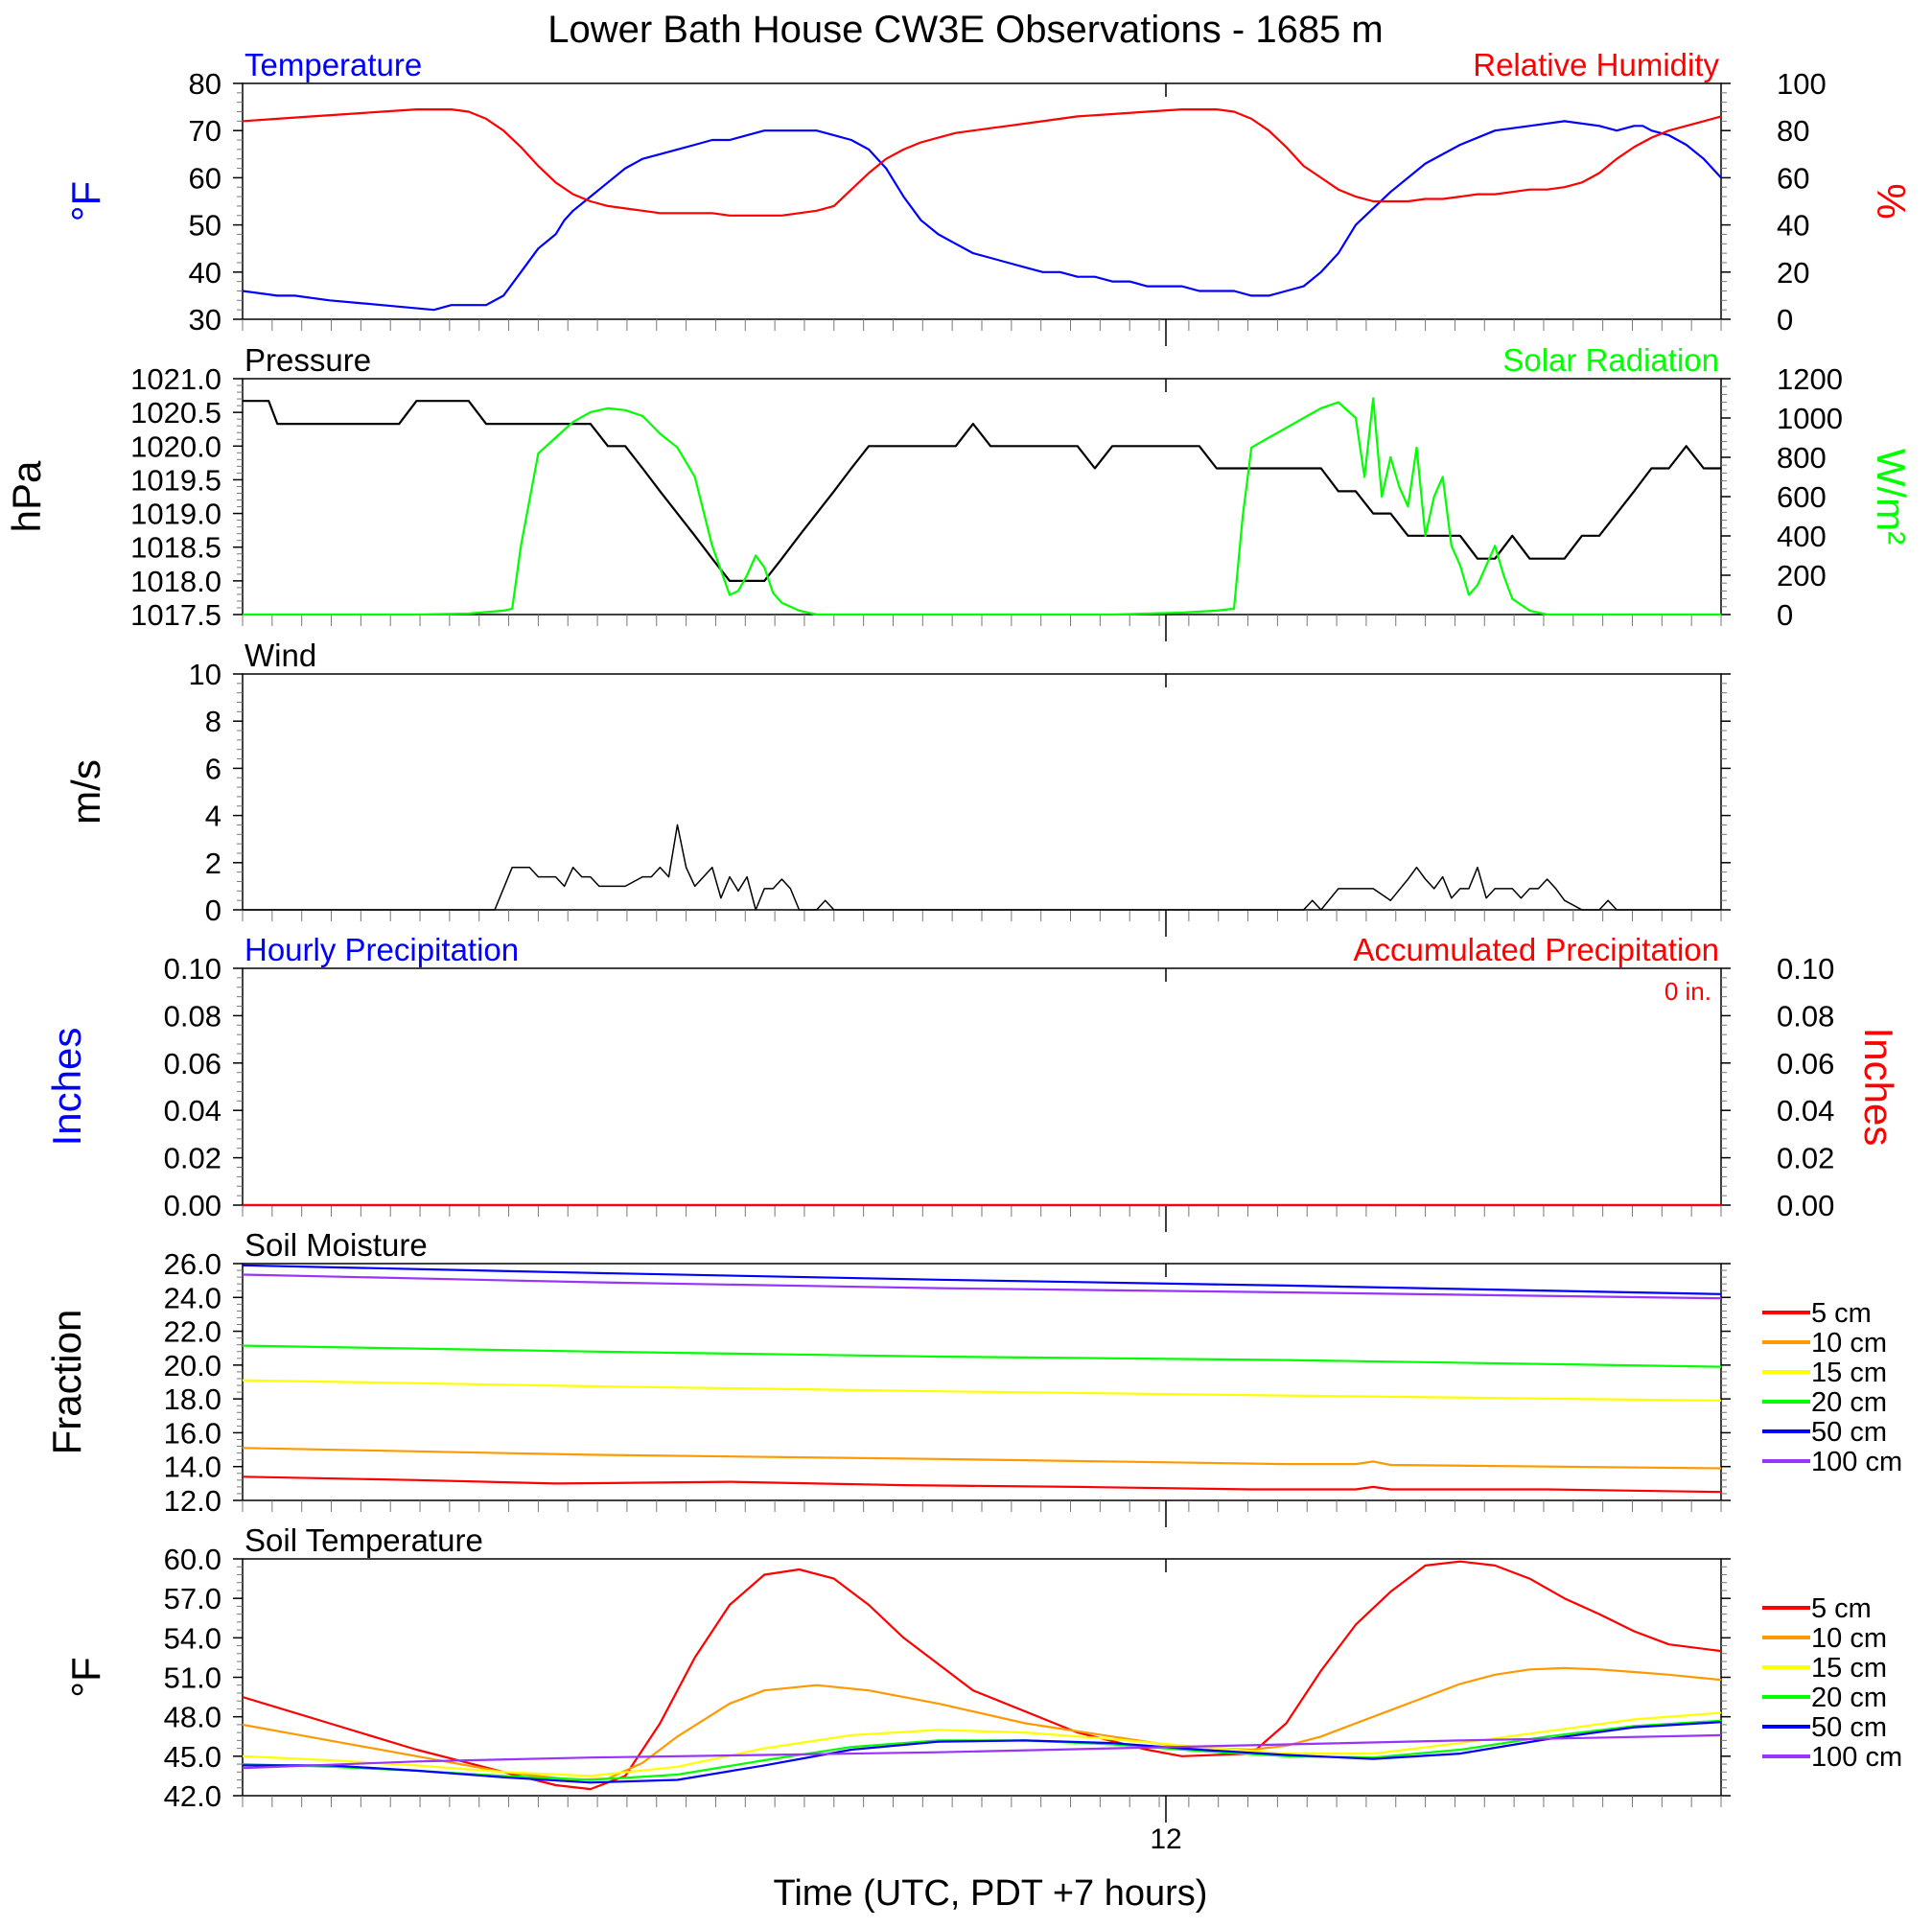 Image resolution: width=1932 pixels, height=1928 pixels. Describe the element at coordinates (192, 1467) in the screenshot. I see `y-tick-label-left: 14.0` at that location.